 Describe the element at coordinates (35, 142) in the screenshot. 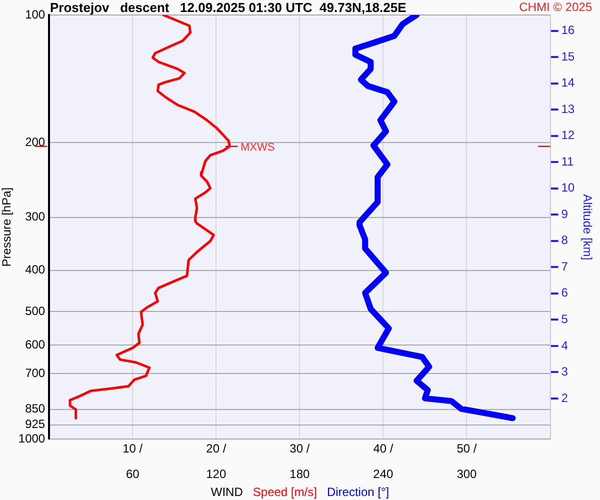

I see `y-tick-label: 200` at that location.